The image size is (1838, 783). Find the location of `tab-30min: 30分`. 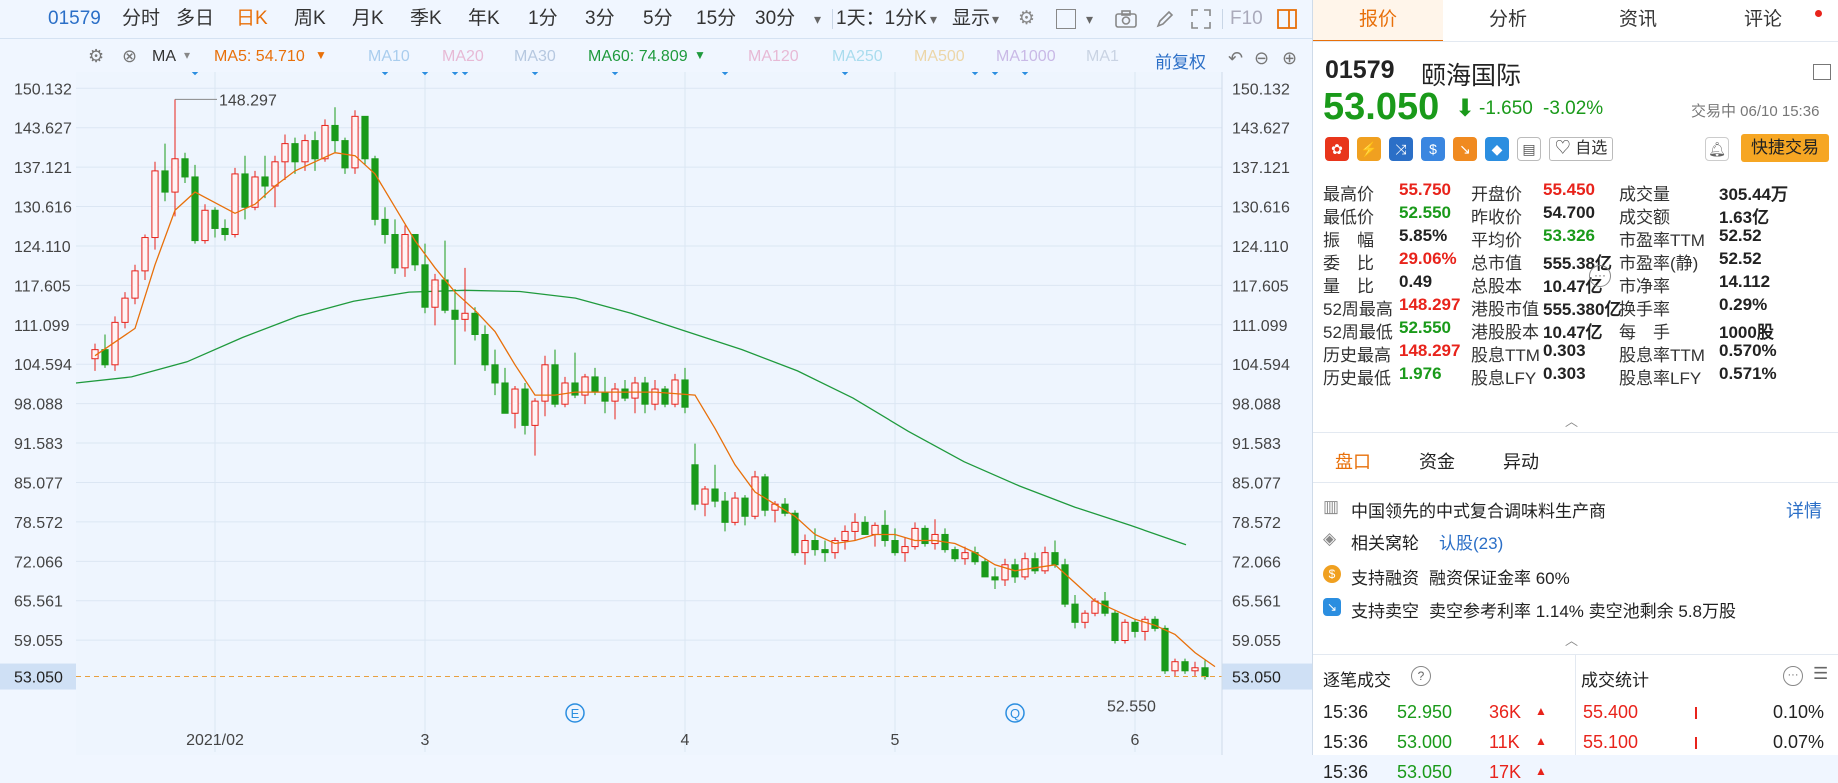

tab-30min: 30分 is located at coordinates (775, 18).